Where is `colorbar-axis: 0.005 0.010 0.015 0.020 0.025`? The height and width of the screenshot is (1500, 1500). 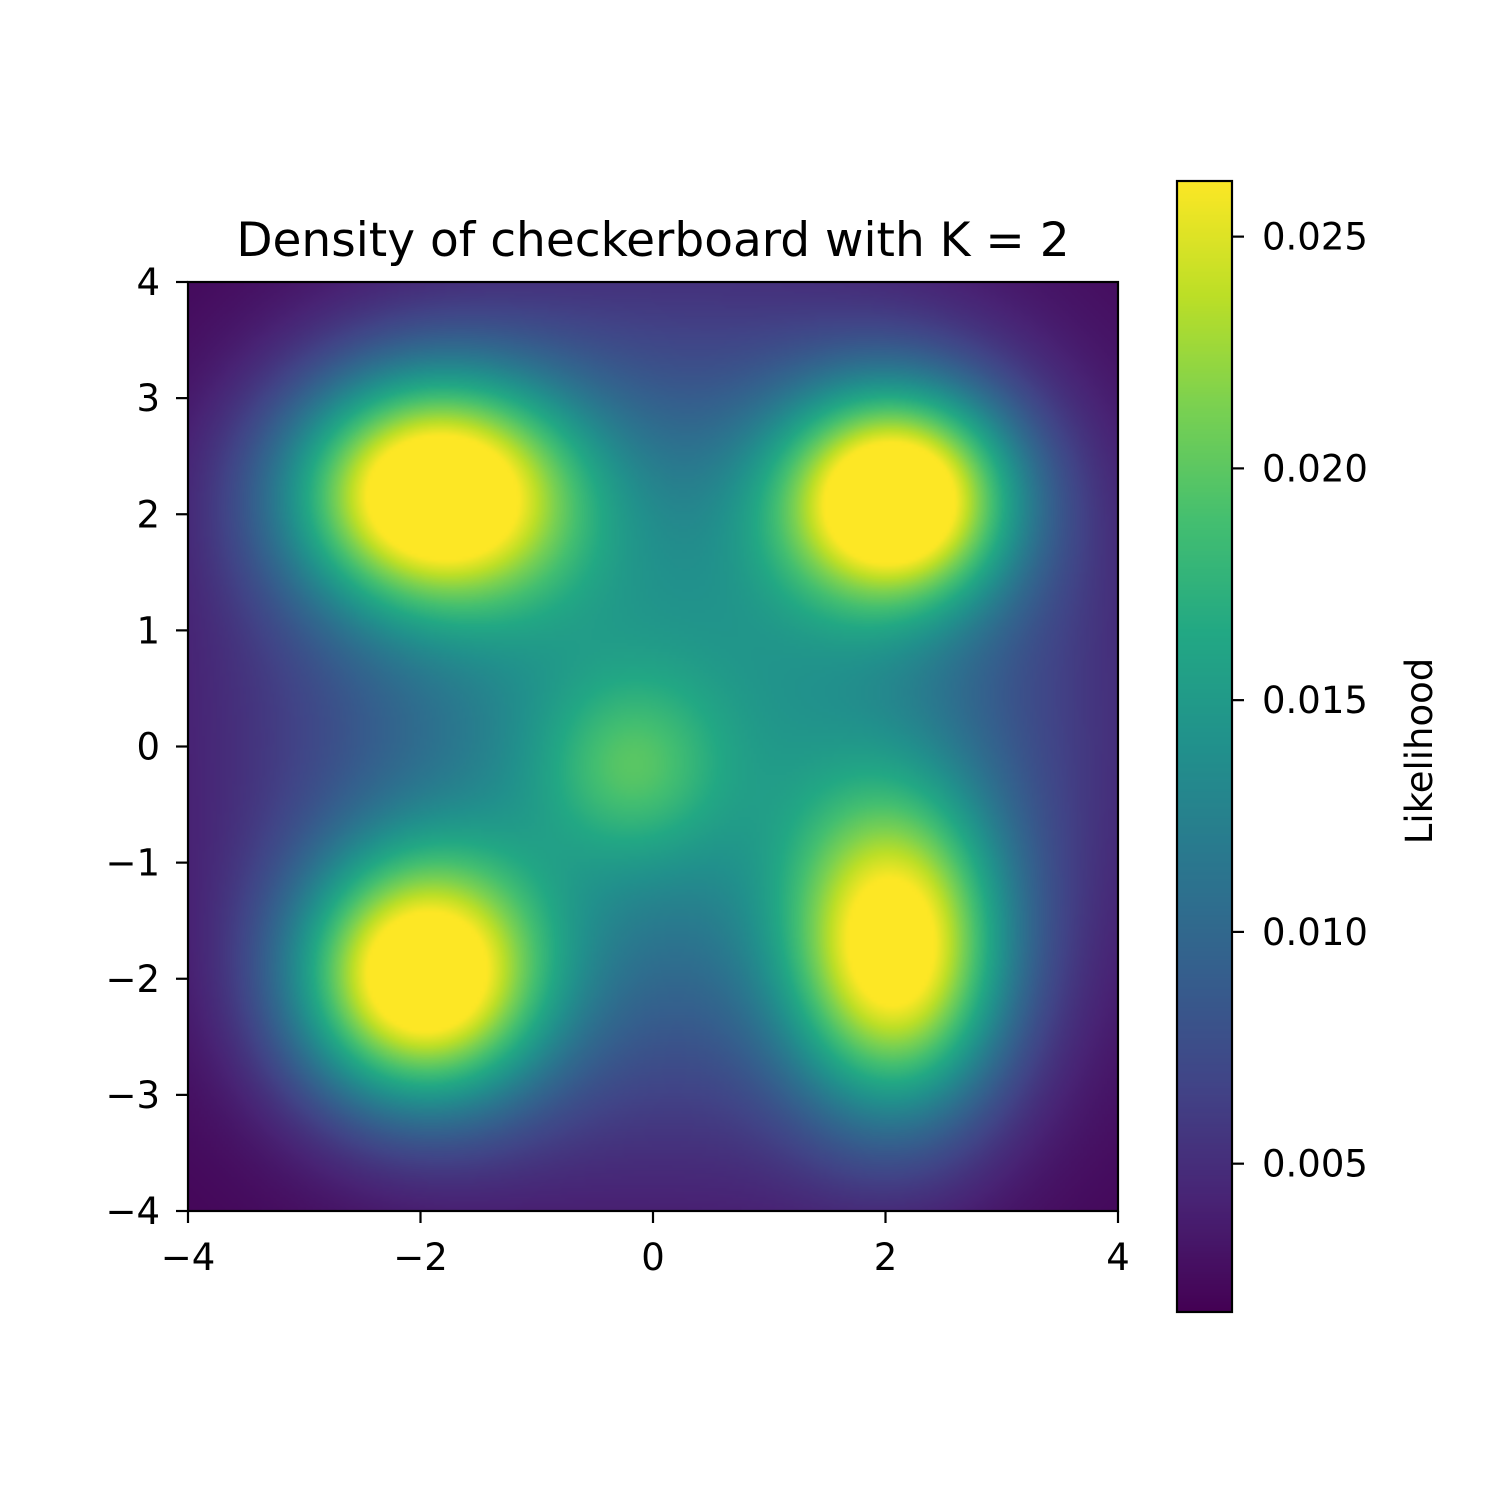 colorbar-axis: 0.005 0.010 0.015 0.020 0.025 is located at coordinates (1300, 701).